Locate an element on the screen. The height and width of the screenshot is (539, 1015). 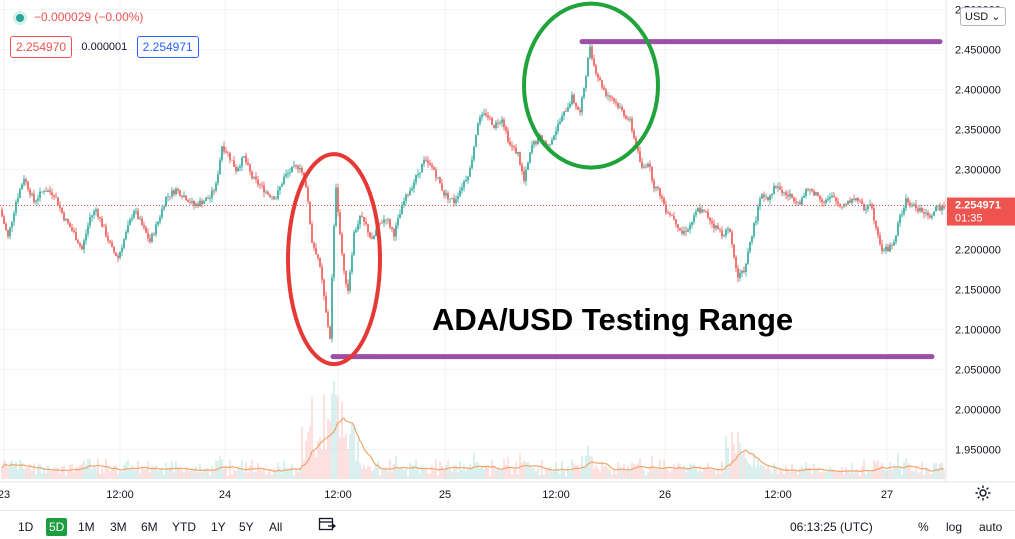
y-tick-label: 2.050000 is located at coordinates (978, 370).